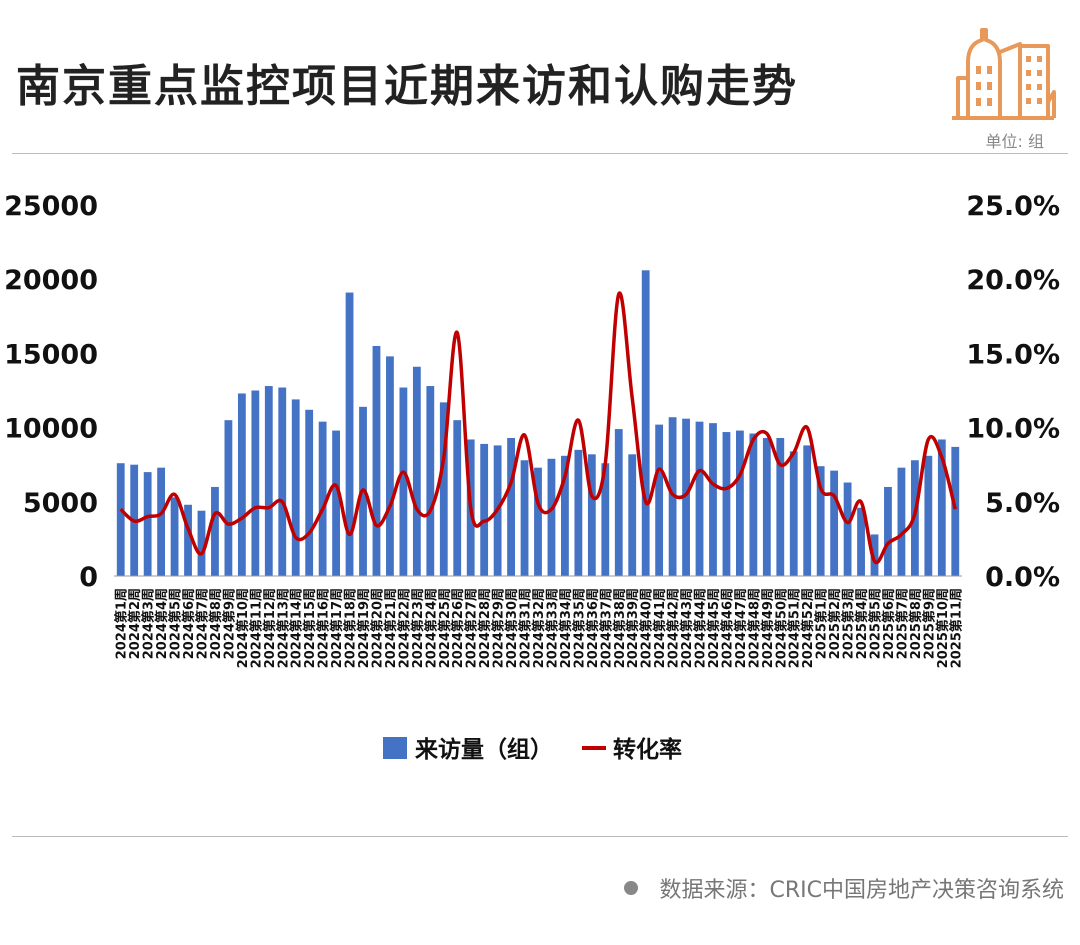 The width and height of the screenshot is (1080, 945). I want to click on x-axis-tick-label: 2024第48周, so click(754, 628).